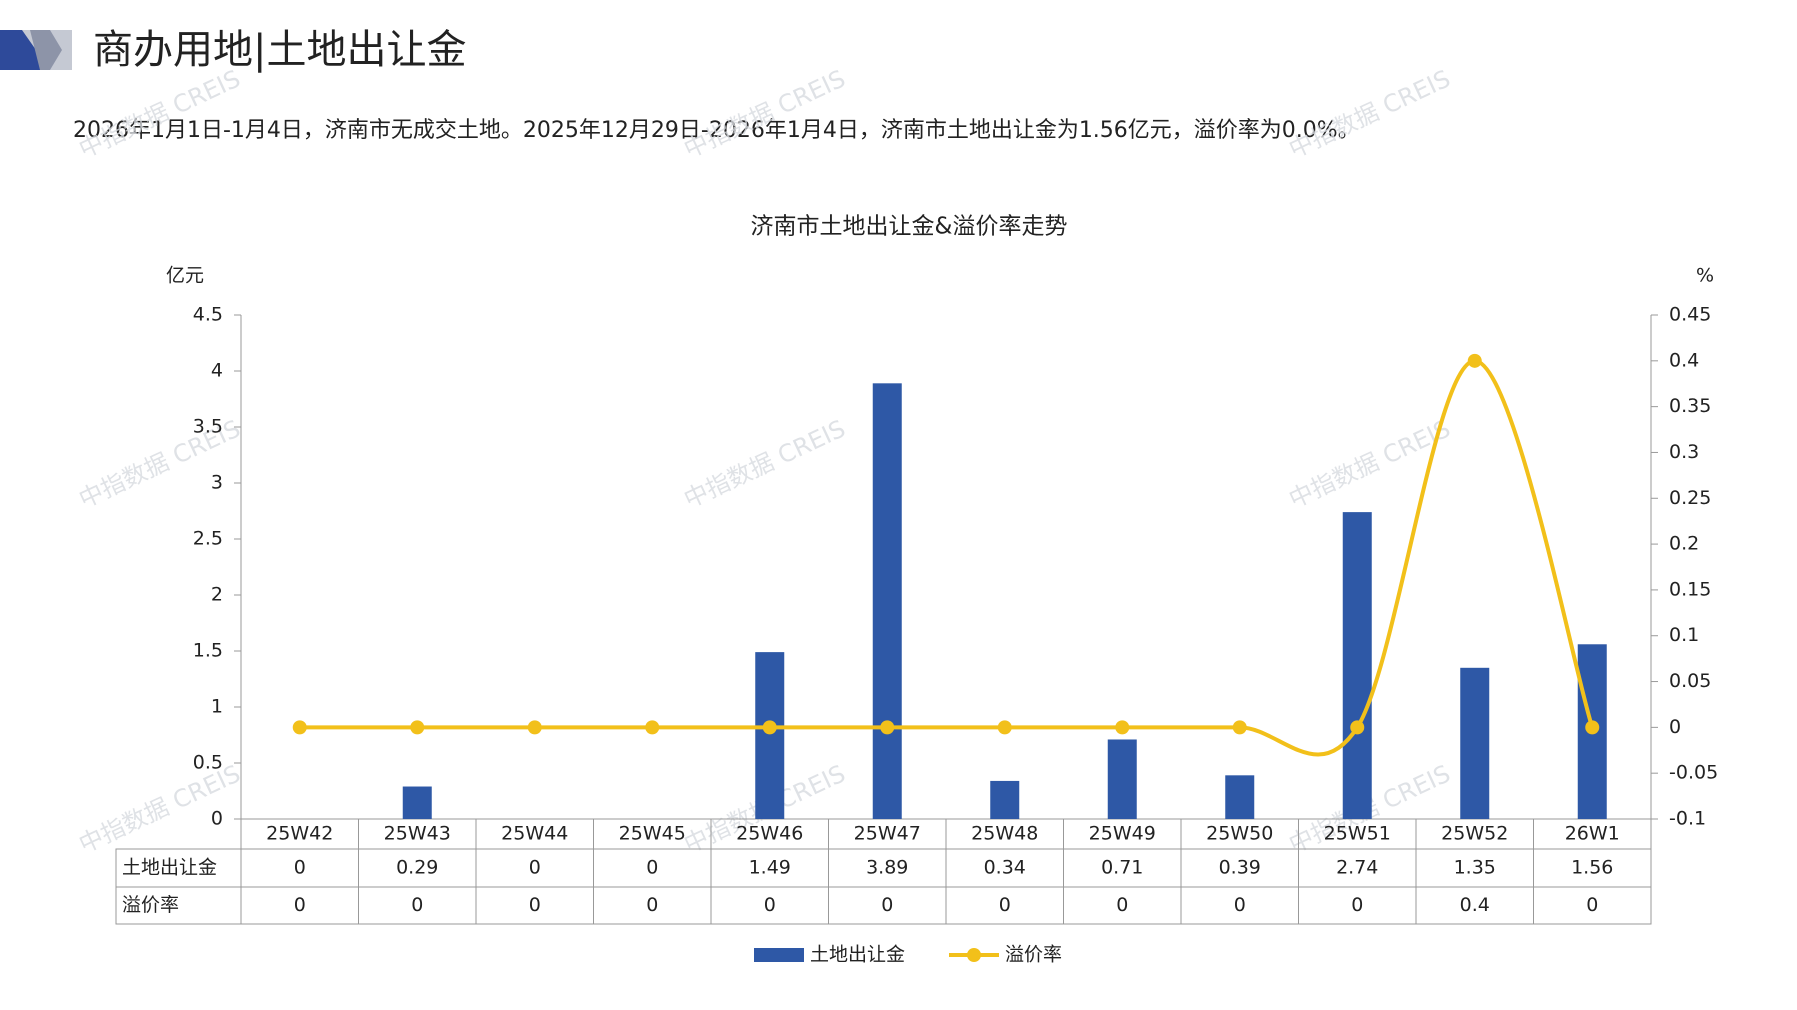  What do you see at coordinates (1690, 589) in the screenshot?
I see `y2-tick-label: 0.15` at bounding box center [1690, 589].